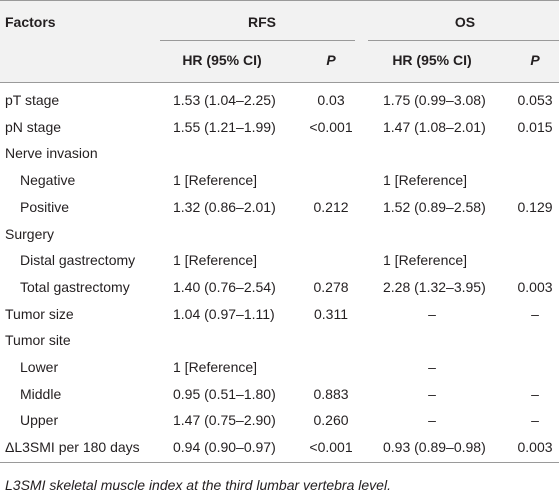  What do you see at coordinates (45, 206) in the screenshot?
I see `factor-cell: Positive` at bounding box center [45, 206].